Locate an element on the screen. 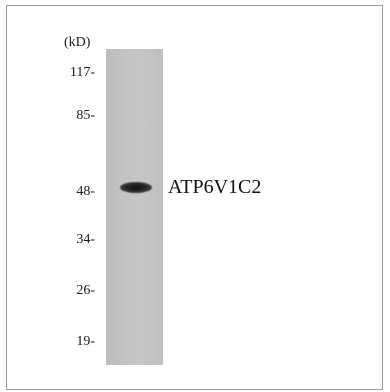 The width and height of the screenshot is (390, 392). marker-117: 117- is located at coordinates (82, 72).